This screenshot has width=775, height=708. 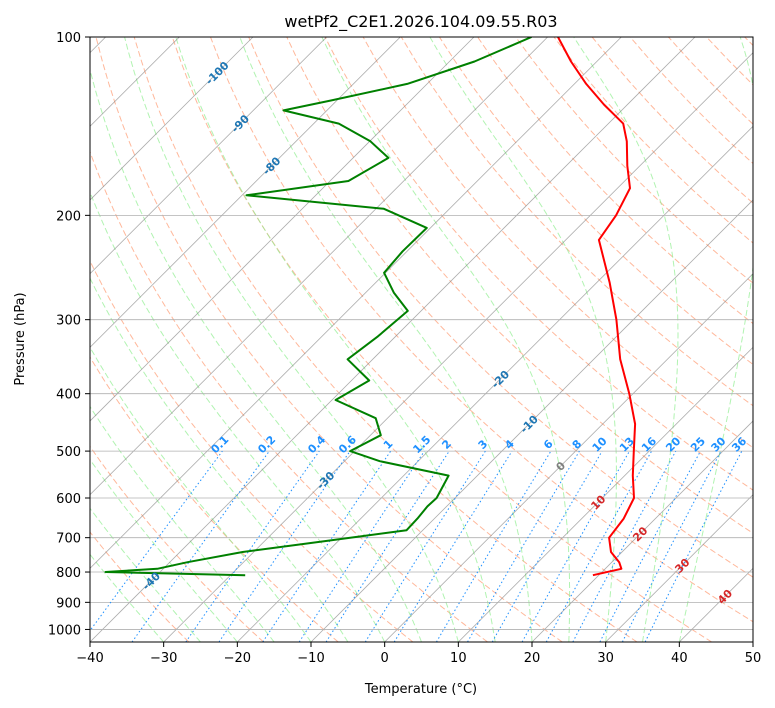 I want to click on y-tick-label: 100, so click(x=68, y=38).